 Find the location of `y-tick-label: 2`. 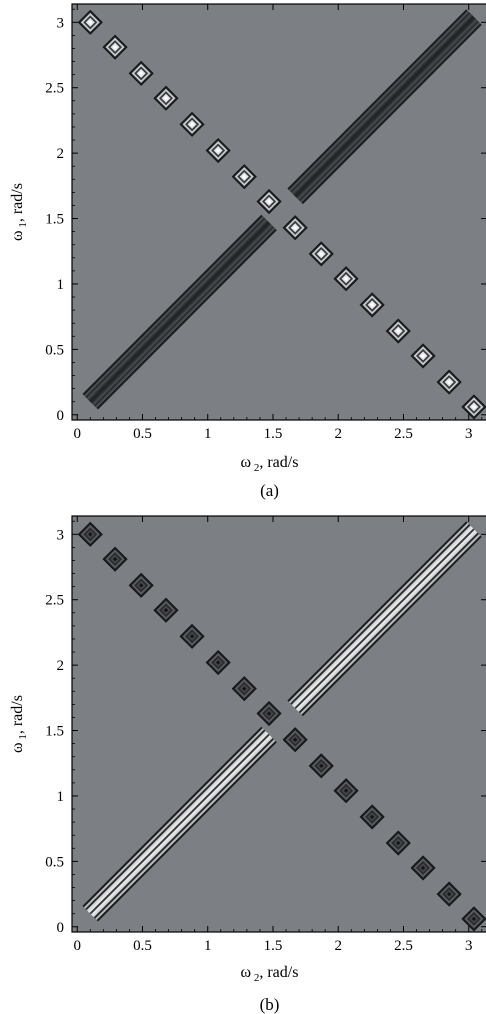

y-tick-label: 2 is located at coordinates (61, 154).